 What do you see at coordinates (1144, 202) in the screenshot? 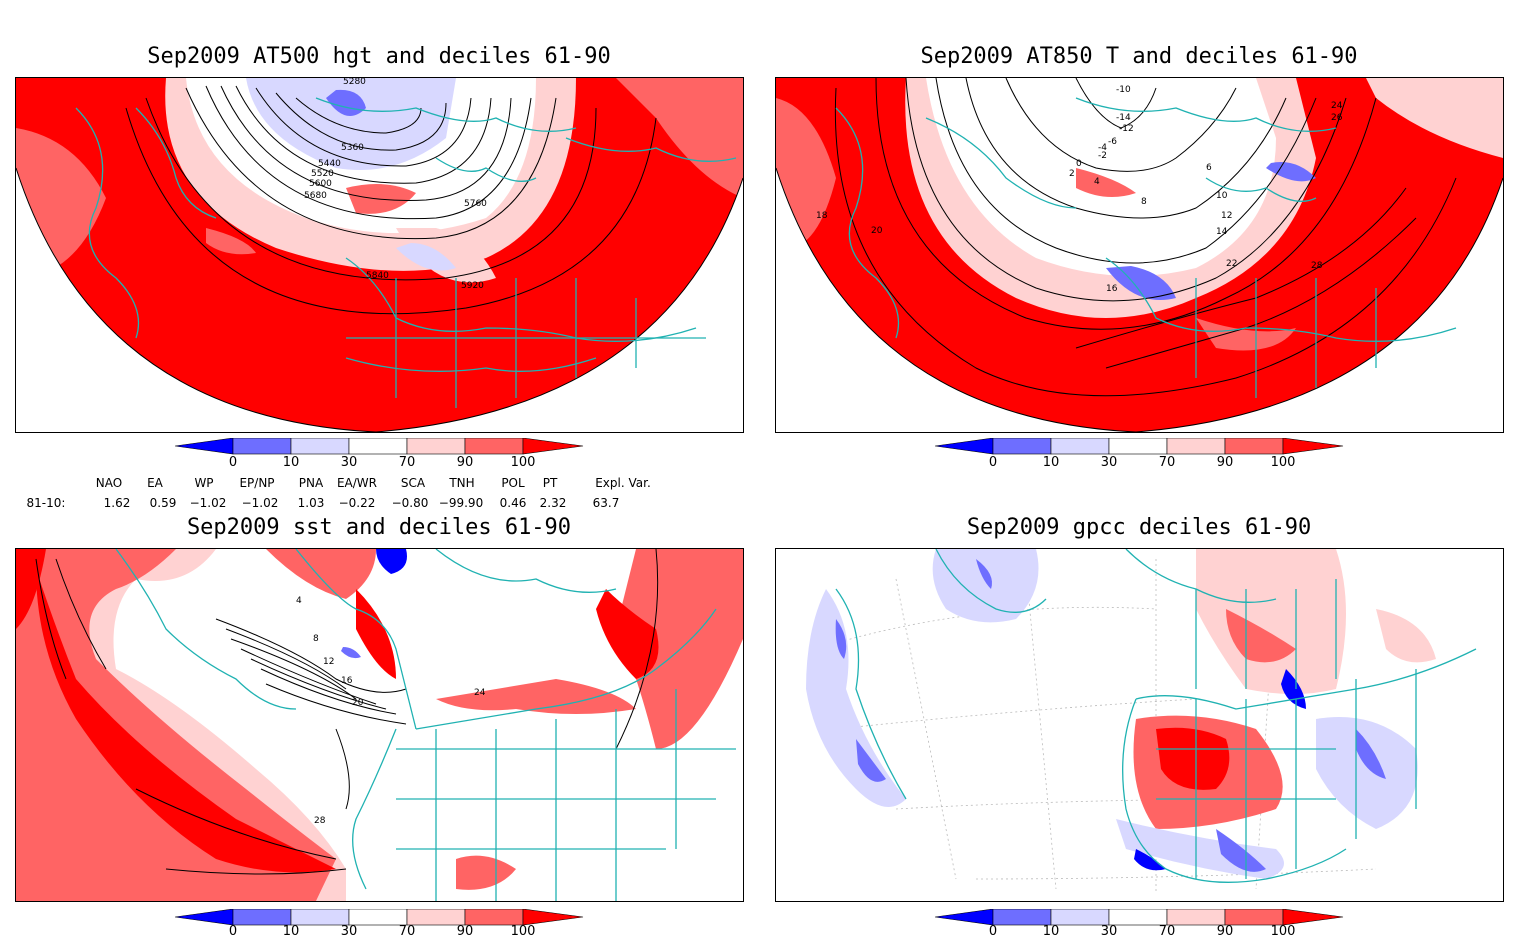
I see `t850-label-8: 8` at bounding box center [1144, 202].